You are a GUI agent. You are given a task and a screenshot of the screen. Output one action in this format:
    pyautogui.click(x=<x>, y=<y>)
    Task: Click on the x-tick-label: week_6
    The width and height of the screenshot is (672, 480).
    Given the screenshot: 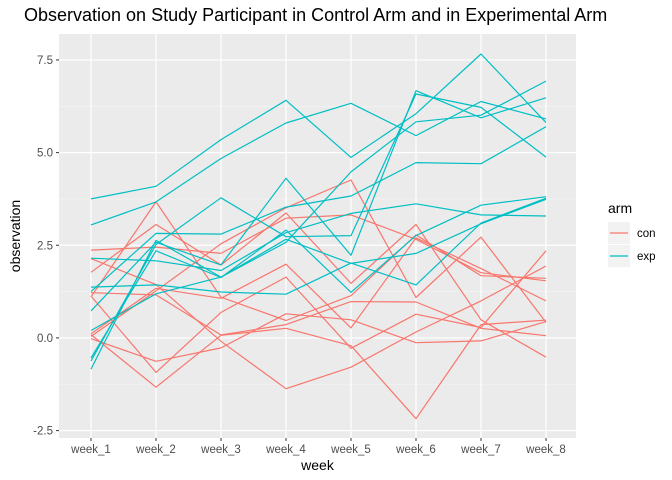 What is the action you would take?
    pyautogui.click(x=415, y=450)
    